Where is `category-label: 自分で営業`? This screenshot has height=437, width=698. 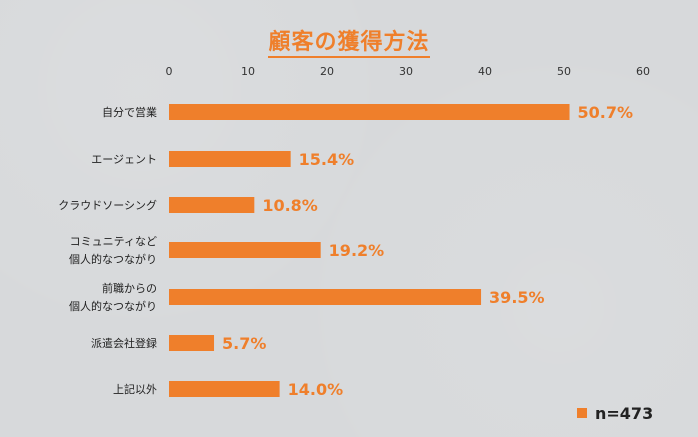
category-label: 自分で営業 is located at coordinates (129, 112).